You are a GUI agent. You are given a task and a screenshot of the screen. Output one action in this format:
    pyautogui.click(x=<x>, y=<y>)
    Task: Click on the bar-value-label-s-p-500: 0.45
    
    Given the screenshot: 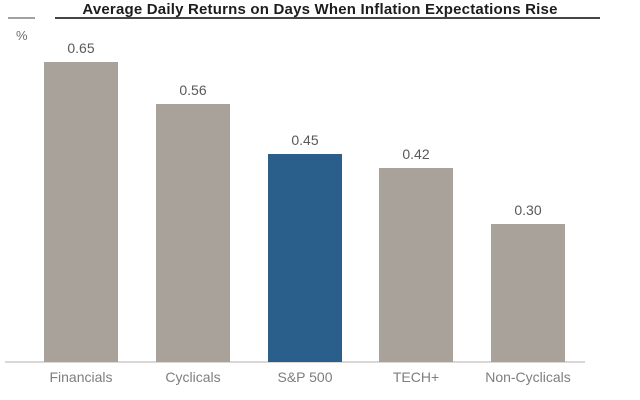 What is the action you would take?
    pyautogui.click(x=305, y=140)
    